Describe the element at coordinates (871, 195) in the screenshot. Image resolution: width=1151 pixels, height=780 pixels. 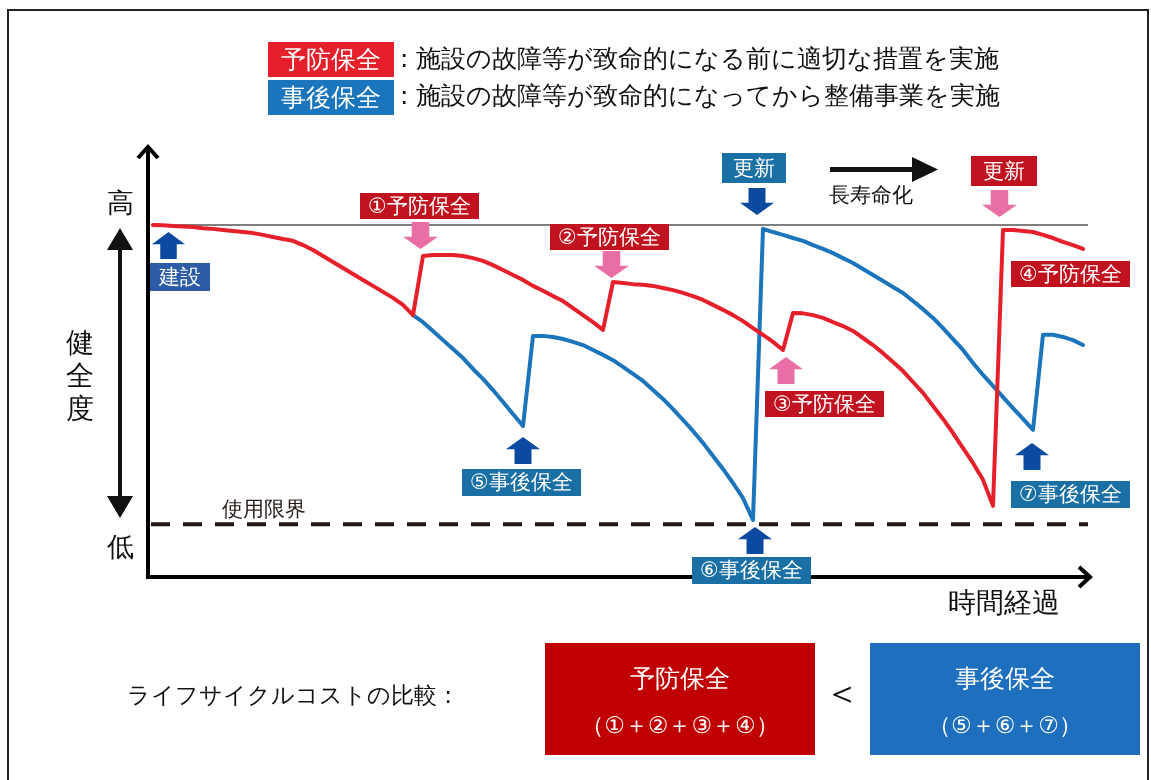
I see `text: 長寿命化` at that location.